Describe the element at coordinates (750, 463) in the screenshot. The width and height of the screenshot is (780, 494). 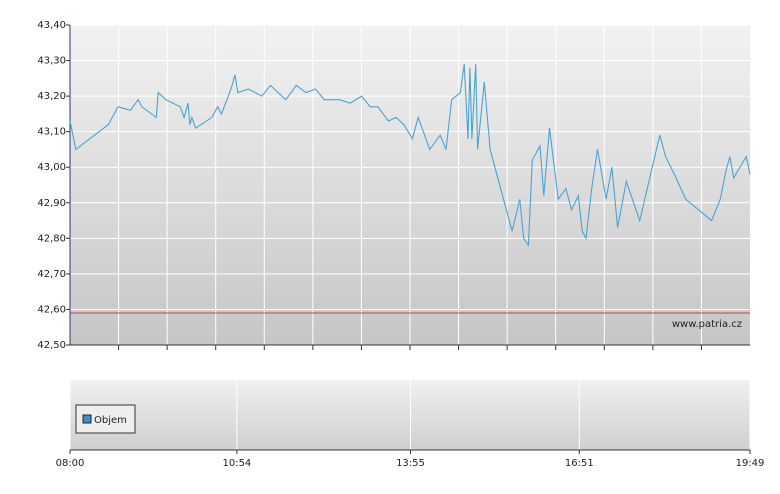
I see `x-tick-label: 19:49` at that location.